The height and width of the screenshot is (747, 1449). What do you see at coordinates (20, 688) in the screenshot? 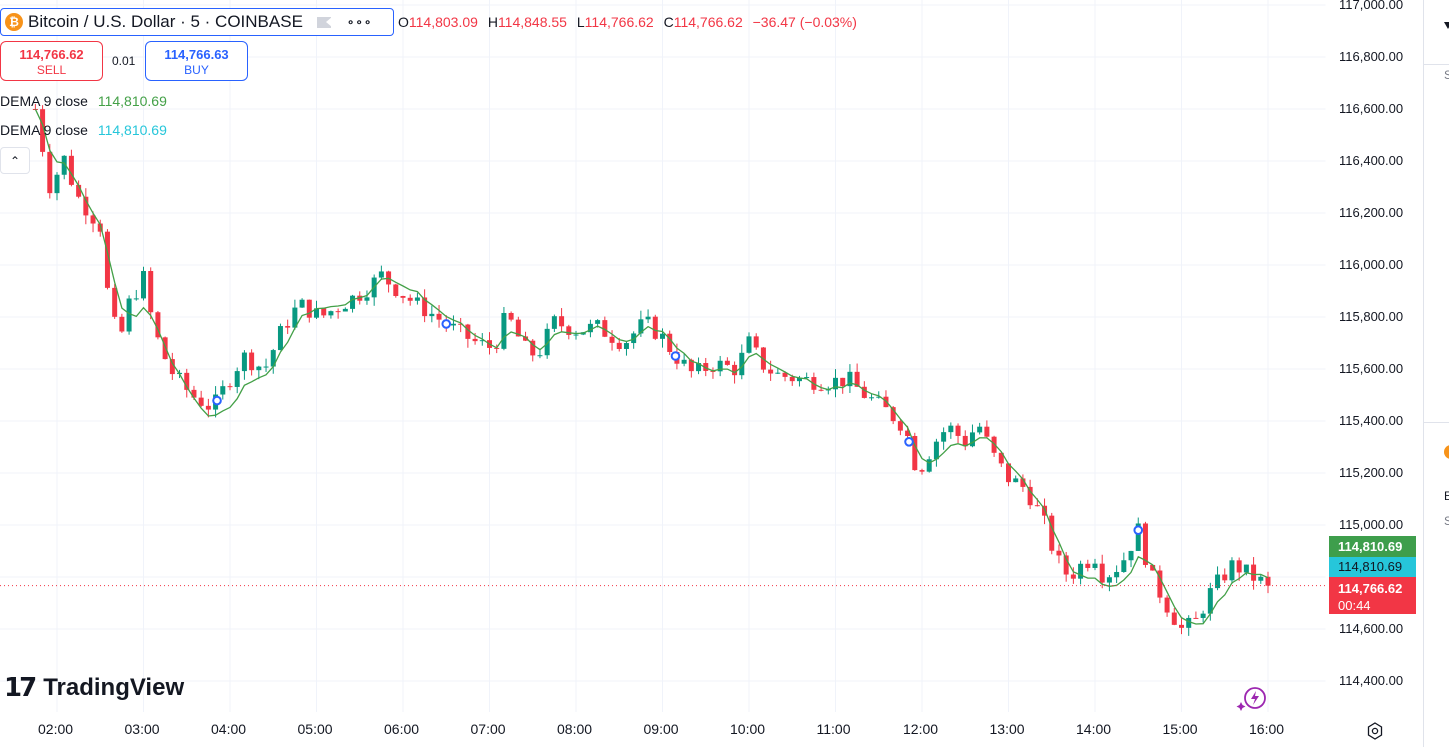
I see `tradingview-logo-mark: 17` at bounding box center [20, 688].